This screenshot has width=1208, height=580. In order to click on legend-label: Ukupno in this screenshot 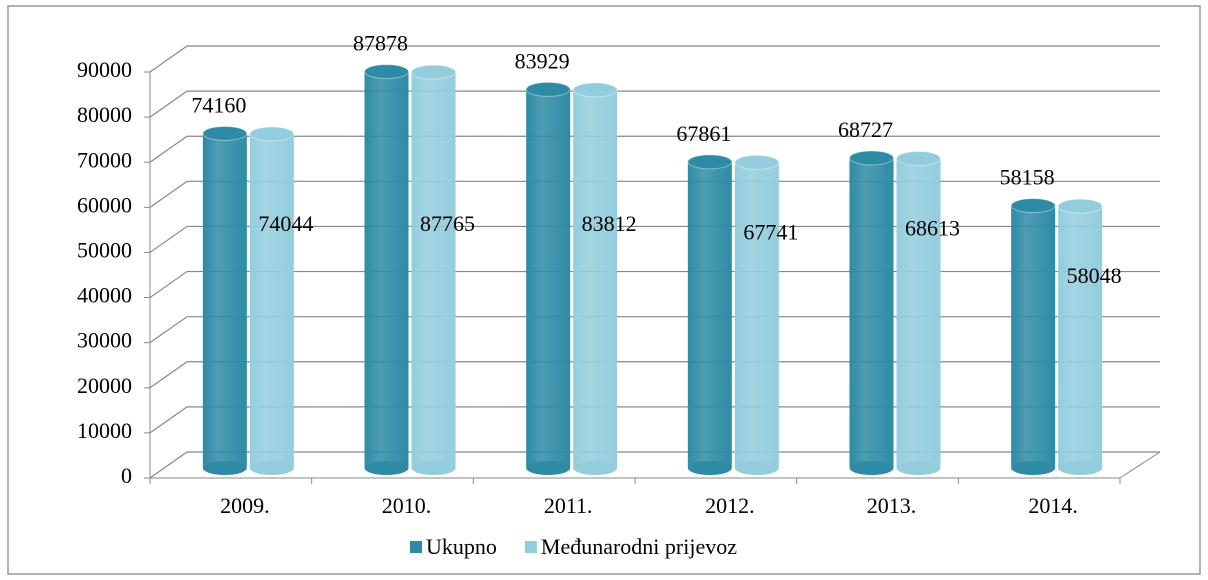, I will do `click(461, 546)`.